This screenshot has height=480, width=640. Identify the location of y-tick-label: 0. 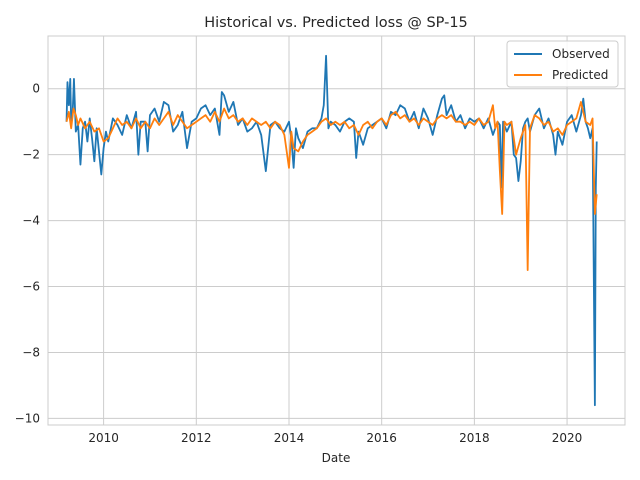
(36, 89).